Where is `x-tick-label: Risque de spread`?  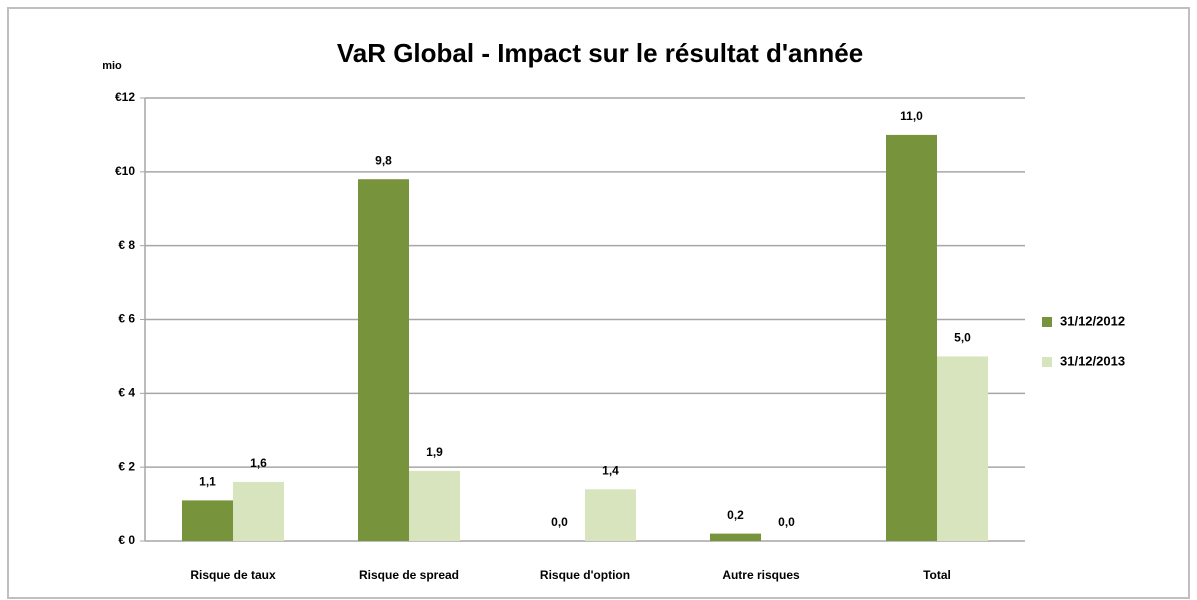
x-tick-label: Risque de spread is located at coordinates (409, 575).